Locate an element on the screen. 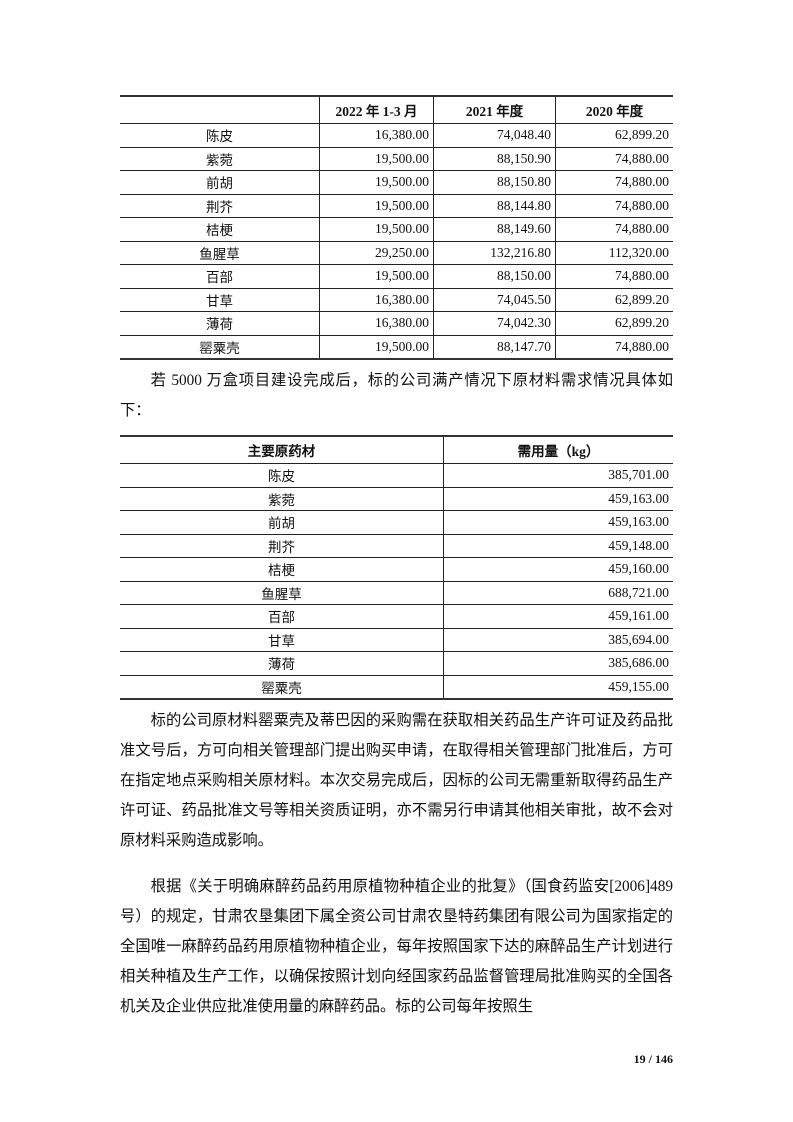 This screenshot has height=1122, width=793. table-row: 前胡 19,500.00 88,150.80 74,880.00 is located at coordinates (396, 182).